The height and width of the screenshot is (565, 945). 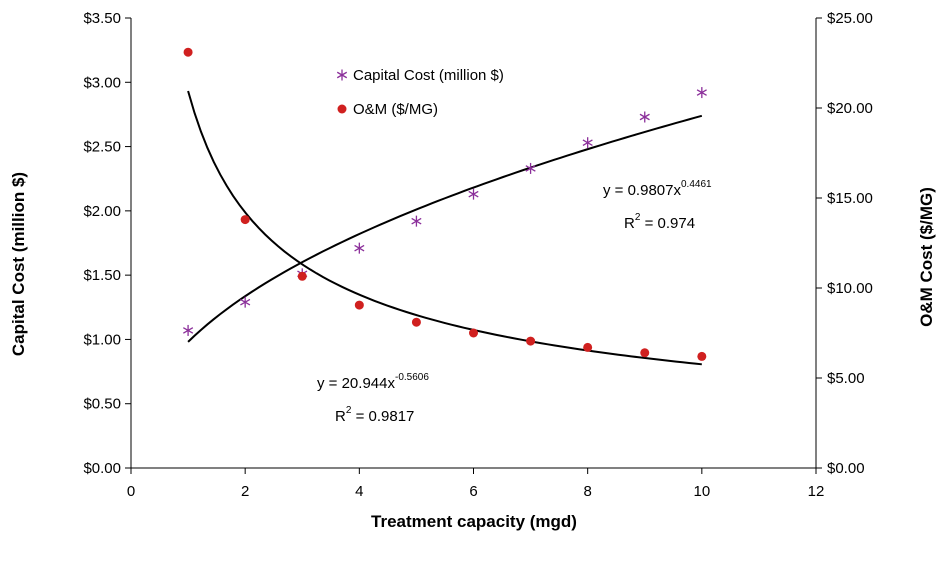 What do you see at coordinates (102, 211) in the screenshot?
I see `y-tick-label: $2.00` at bounding box center [102, 211].